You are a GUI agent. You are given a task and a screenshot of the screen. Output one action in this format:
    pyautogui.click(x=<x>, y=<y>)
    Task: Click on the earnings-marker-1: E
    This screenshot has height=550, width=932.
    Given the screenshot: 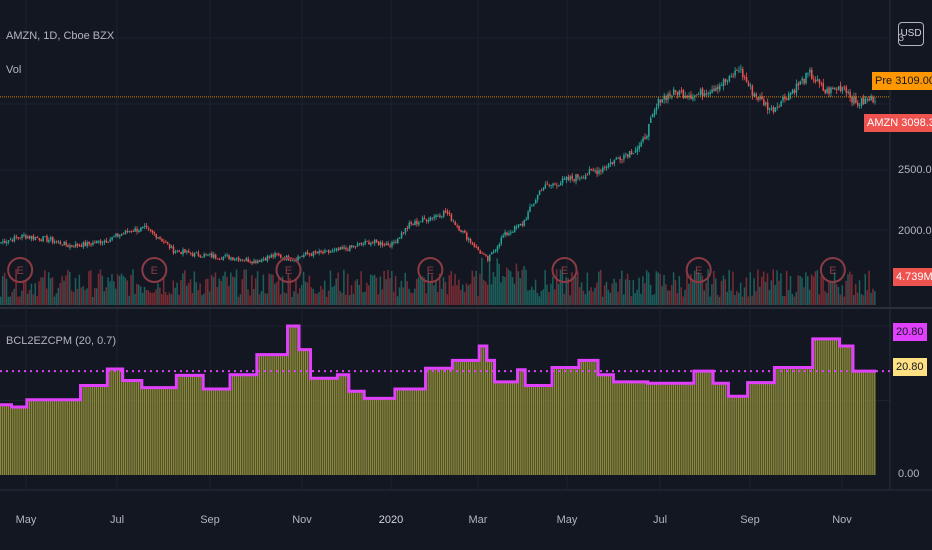 What is the action you would take?
    pyautogui.click(x=154, y=271)
    